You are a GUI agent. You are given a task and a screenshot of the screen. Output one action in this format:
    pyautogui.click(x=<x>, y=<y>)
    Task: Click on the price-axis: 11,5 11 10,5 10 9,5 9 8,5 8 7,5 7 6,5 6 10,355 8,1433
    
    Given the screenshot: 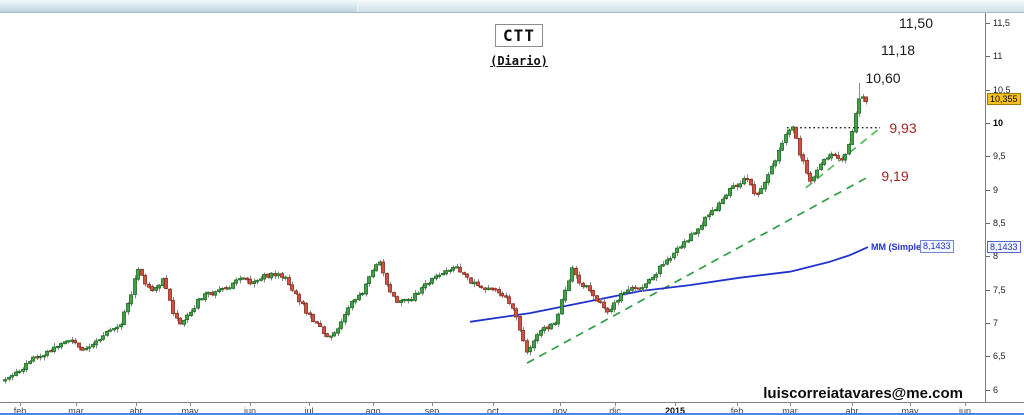 What is the action you would take?
    pyautogui.click(x=1004, y=207)
    